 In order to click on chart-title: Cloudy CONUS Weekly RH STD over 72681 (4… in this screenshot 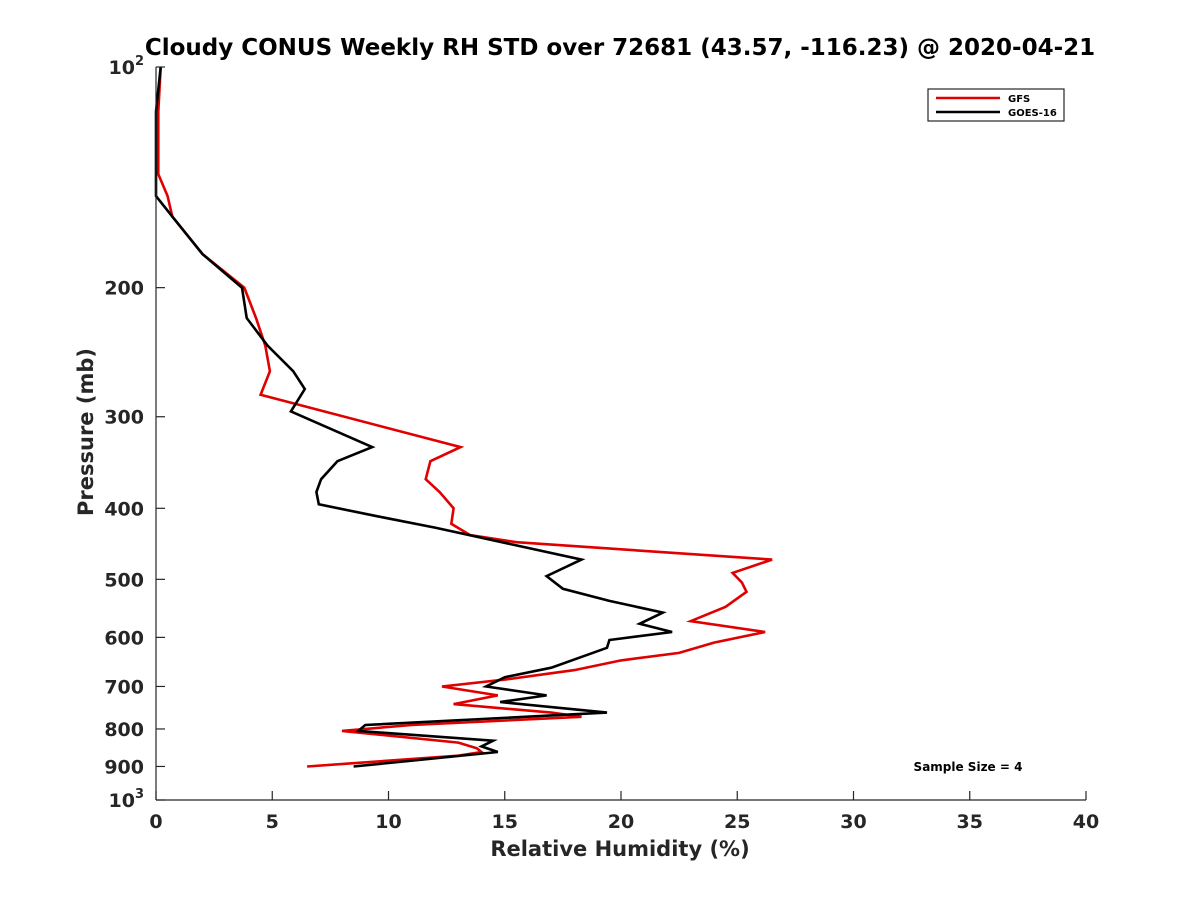, I will do `click(620, 48)`.